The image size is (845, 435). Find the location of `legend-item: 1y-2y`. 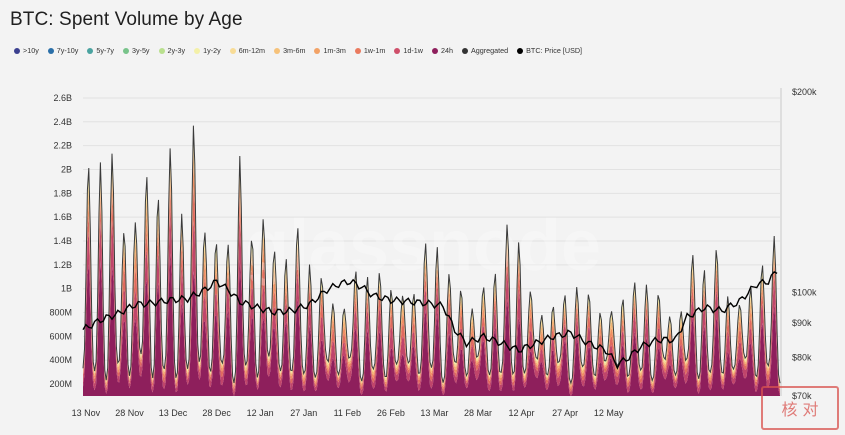

legend-item: 1y-2y is located at coordinates (207, 50).